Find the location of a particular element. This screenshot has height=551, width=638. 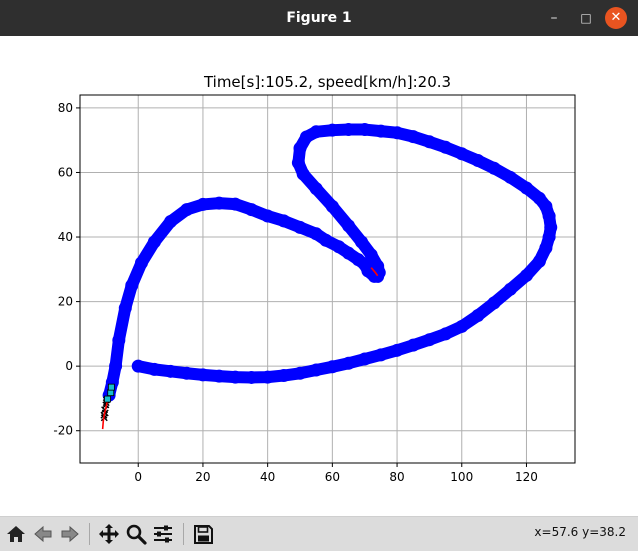

forward-button is located at coordinates (70, 534).